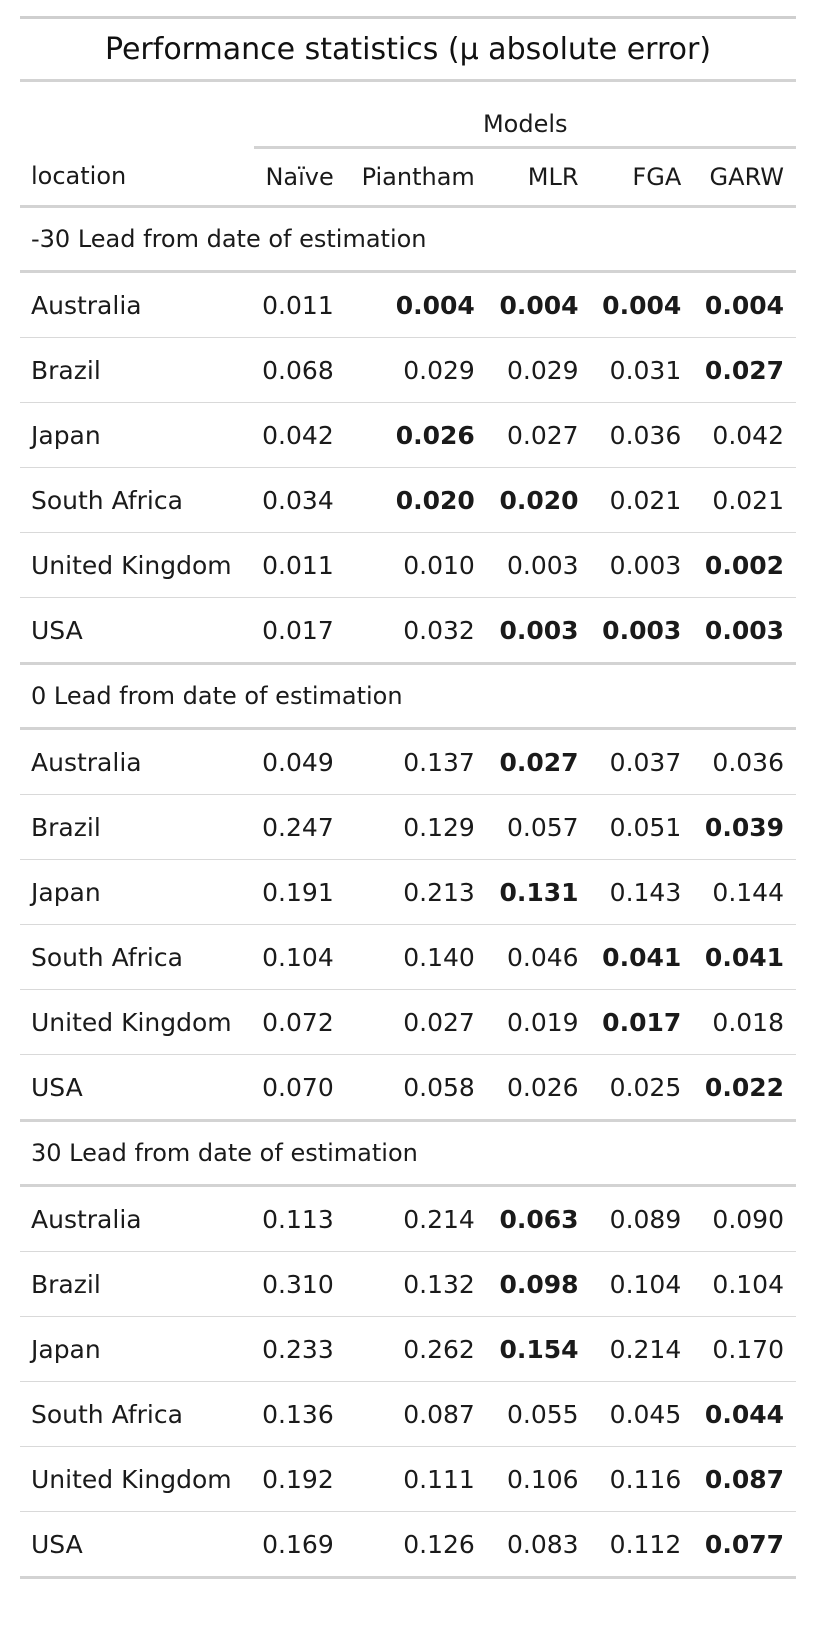 The height and width of the screenshot is (1632, 814). I want to click on spanner-row: Models, so click(408, 114).